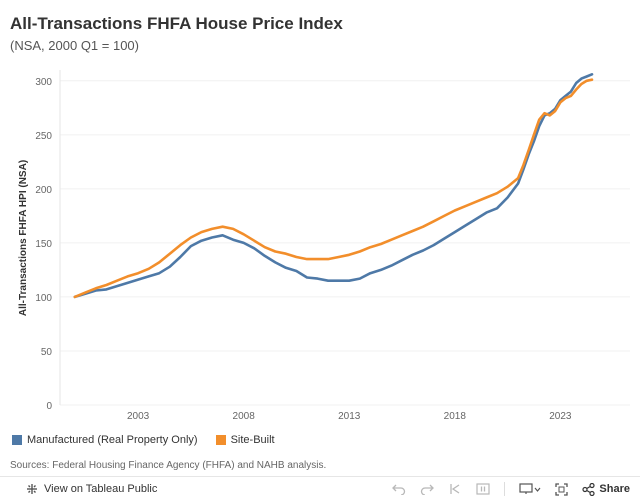 This screenshot has width=640, height=501. I want to click on undo-icon, so click(399, 489).